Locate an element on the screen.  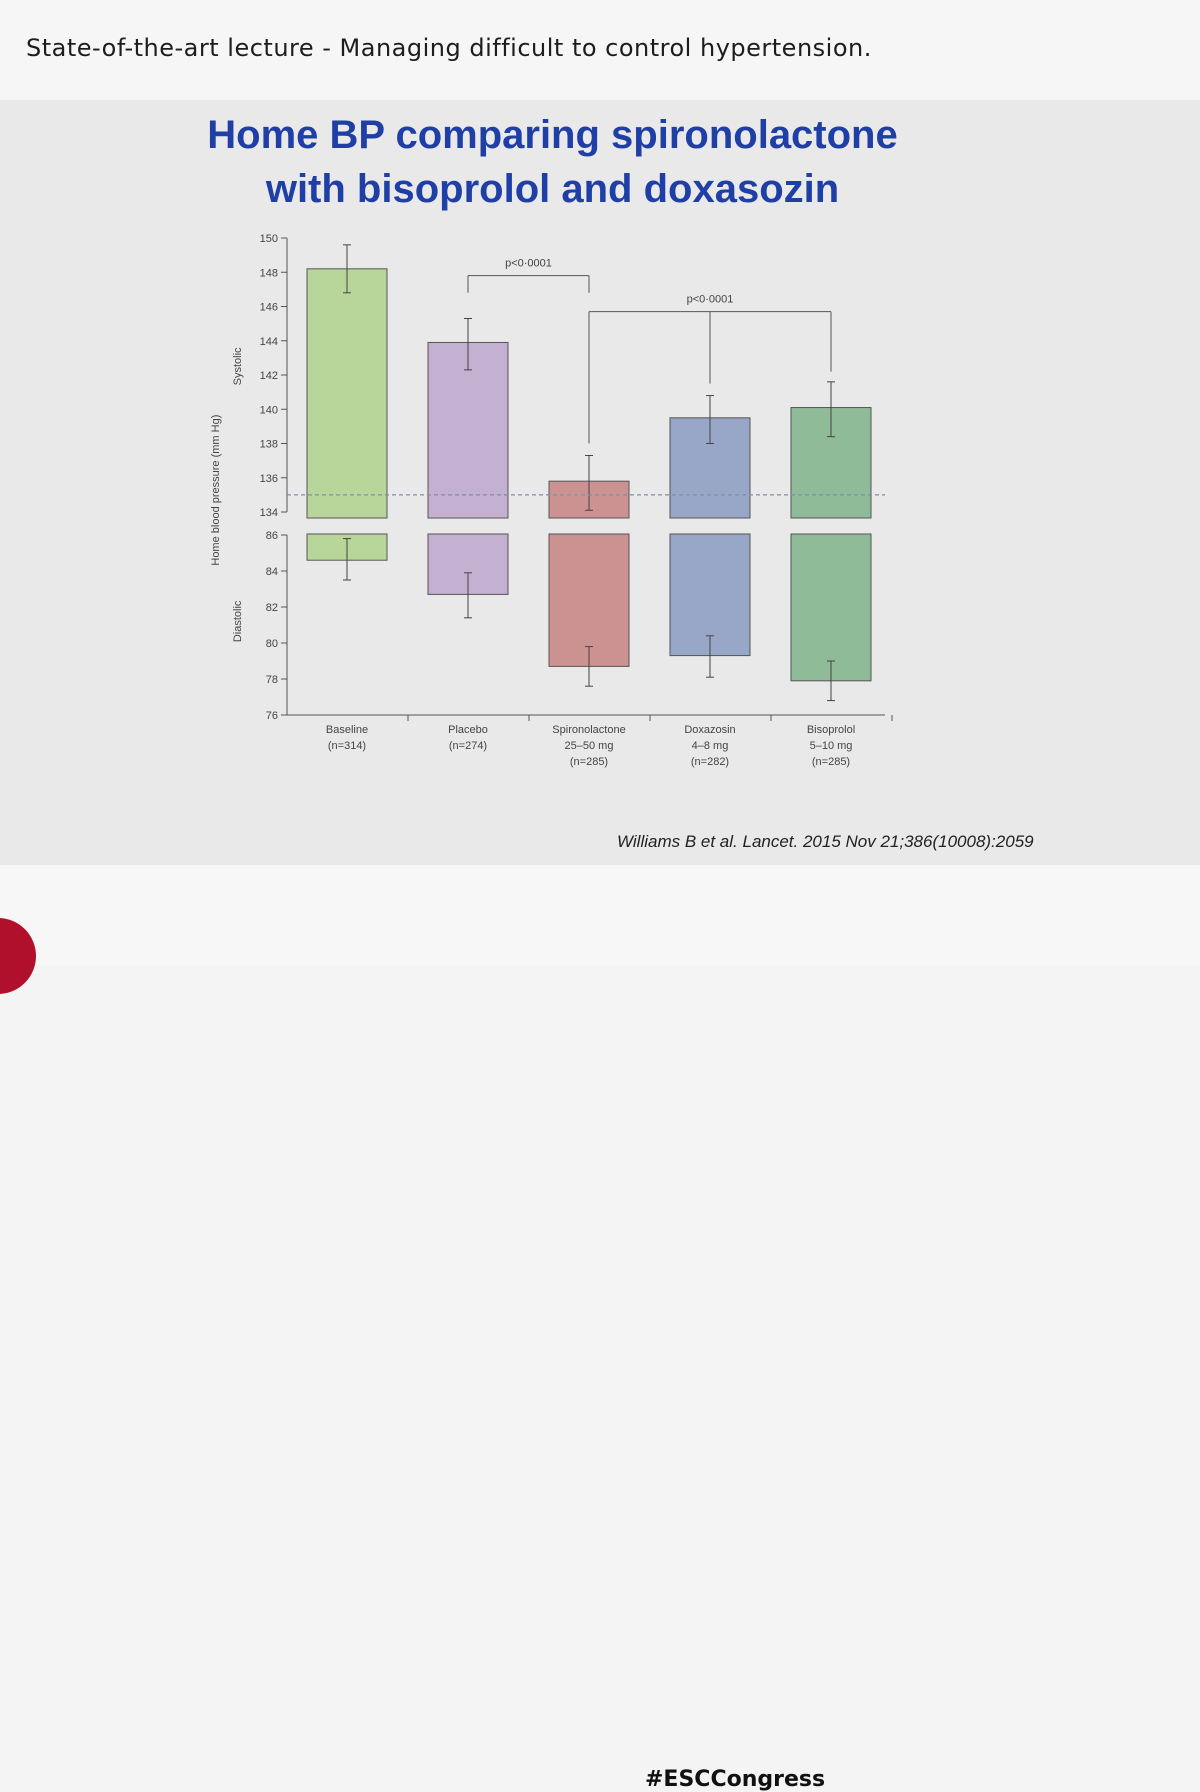
category-label: (n=274) is located at coordinates (468, 746).